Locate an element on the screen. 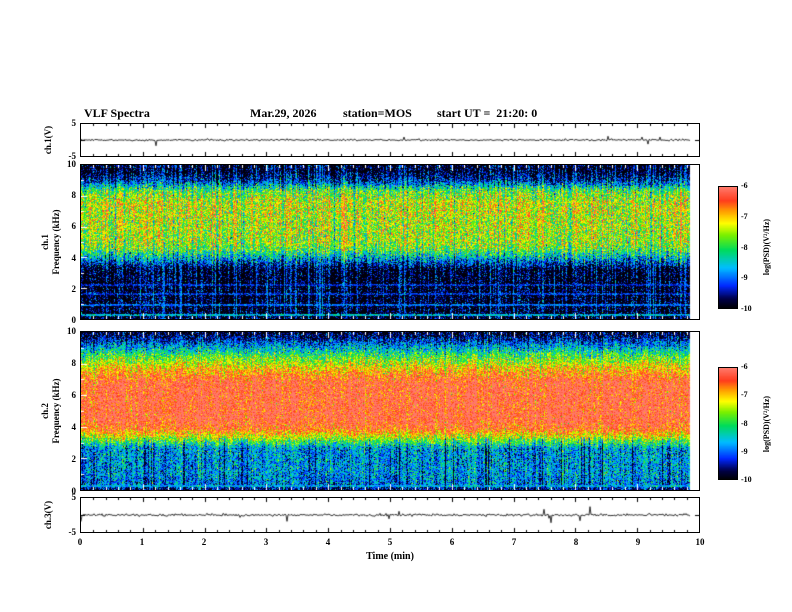 This screenshot has width=792, height=612. ch2-frequency-label: Frequency (kHz) is located at coordinates (56, 411).